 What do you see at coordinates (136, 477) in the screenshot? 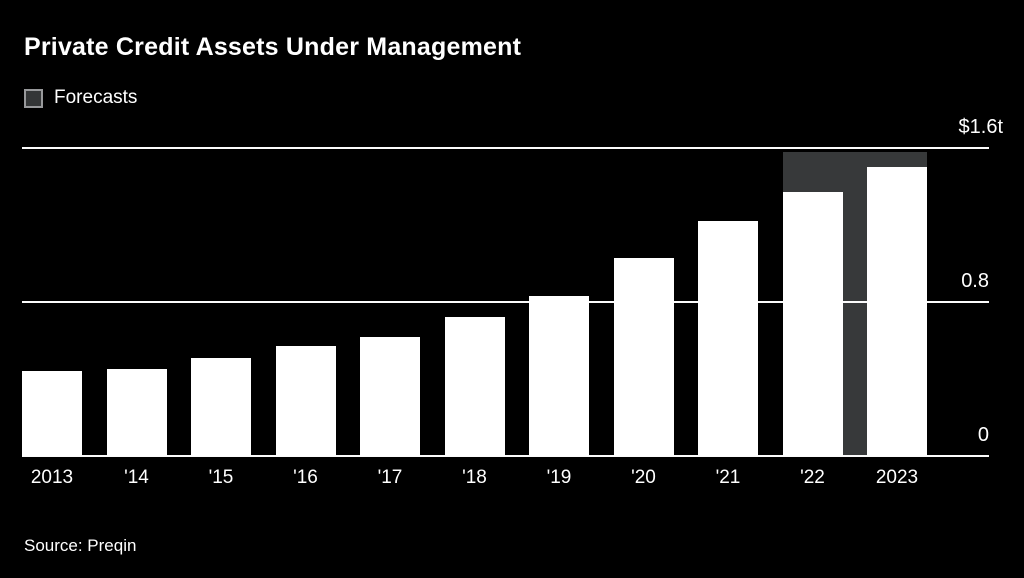
I see `x-axis-tick-14: '14` at bounding box center [136, 477].